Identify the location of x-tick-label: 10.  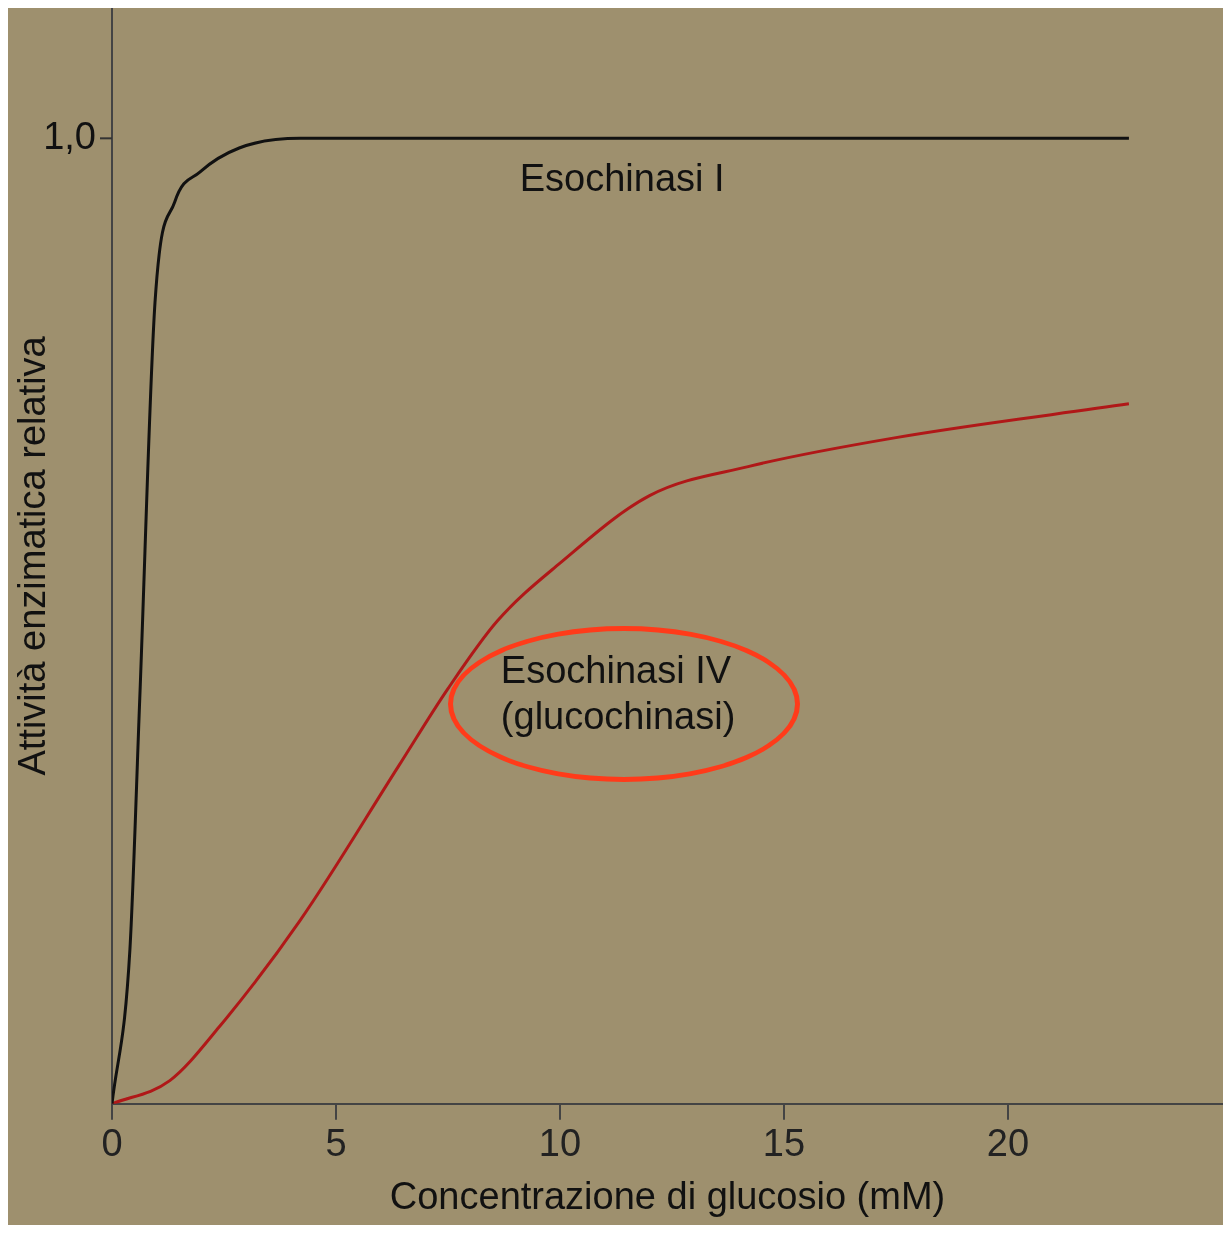
(560, 1143).